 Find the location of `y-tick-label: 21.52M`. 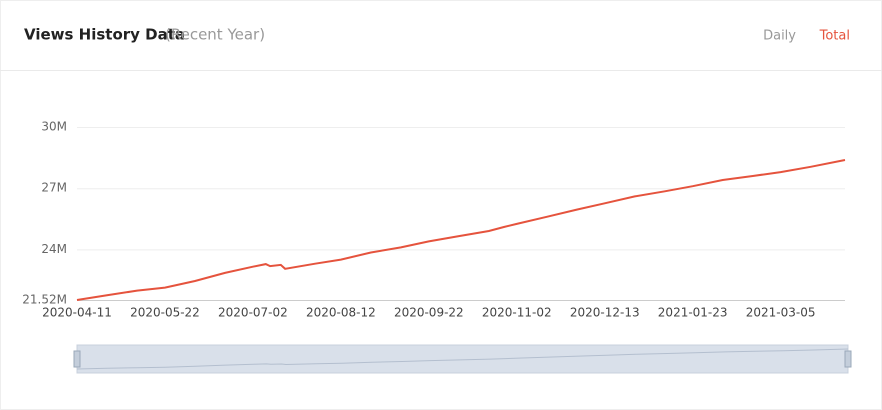

y-tick-label: 21.52M is located at coordinates (44, 300).